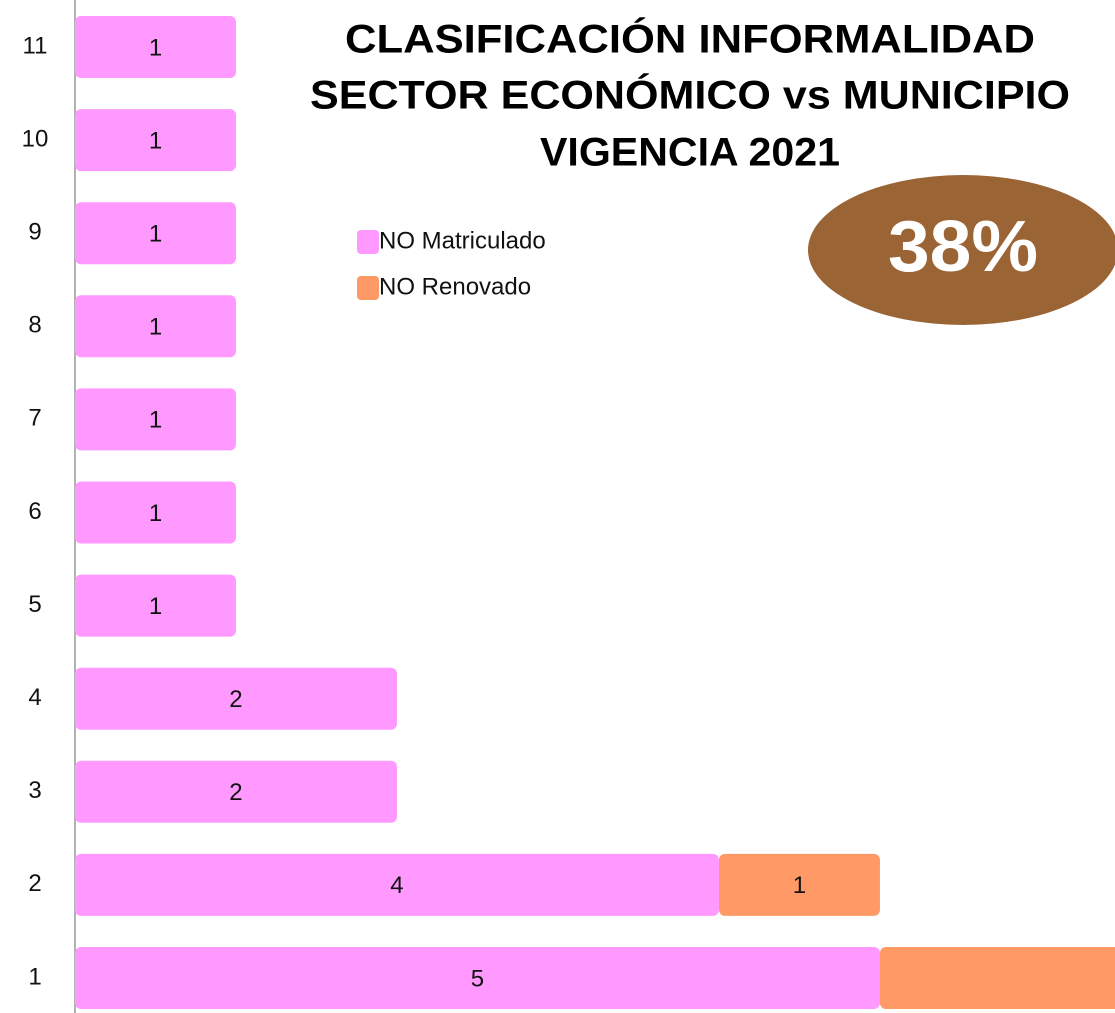  I want to click on chart-title: CLASIFICACIÓN INFORMALIDAD, so click(690, 39).